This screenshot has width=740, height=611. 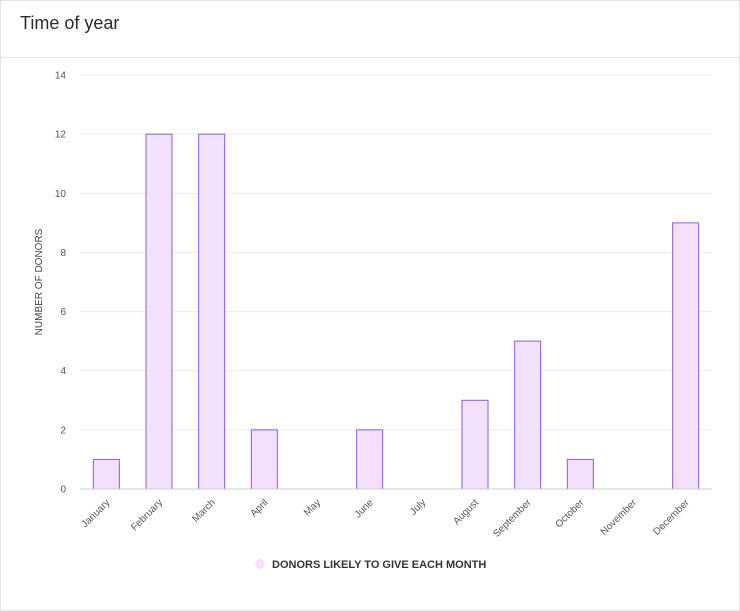 I want to click on card-title: Time of year, so click(x=70, y=23).